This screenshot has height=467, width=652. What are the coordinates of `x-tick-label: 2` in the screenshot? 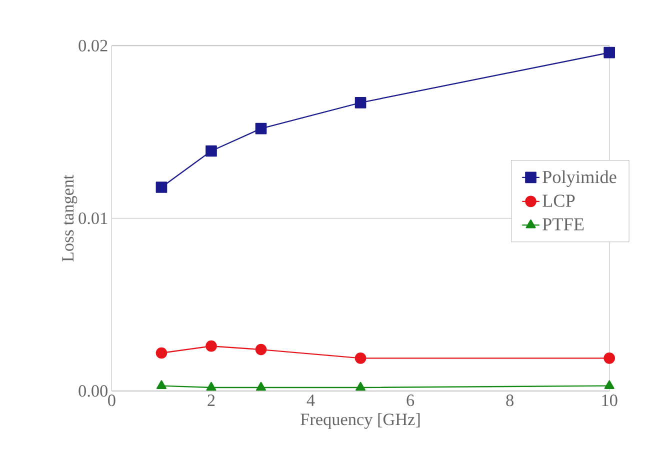 It's located at (211, 400).